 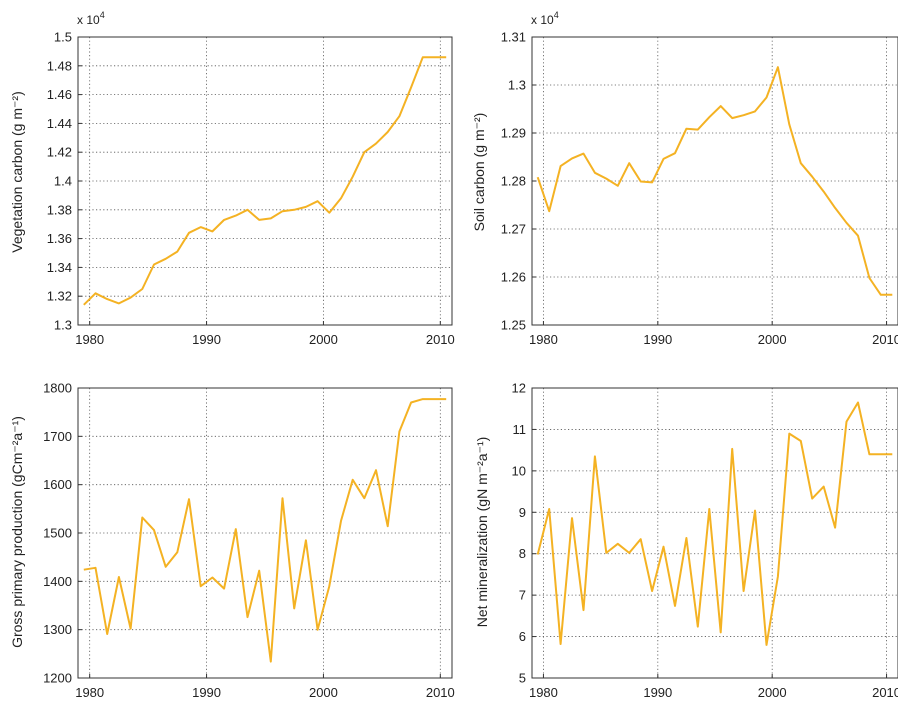 What do you see at coordinates (57, 436) in the screenshot?
I see `y-tick-label: 1700` at bounding box center [57, 436].